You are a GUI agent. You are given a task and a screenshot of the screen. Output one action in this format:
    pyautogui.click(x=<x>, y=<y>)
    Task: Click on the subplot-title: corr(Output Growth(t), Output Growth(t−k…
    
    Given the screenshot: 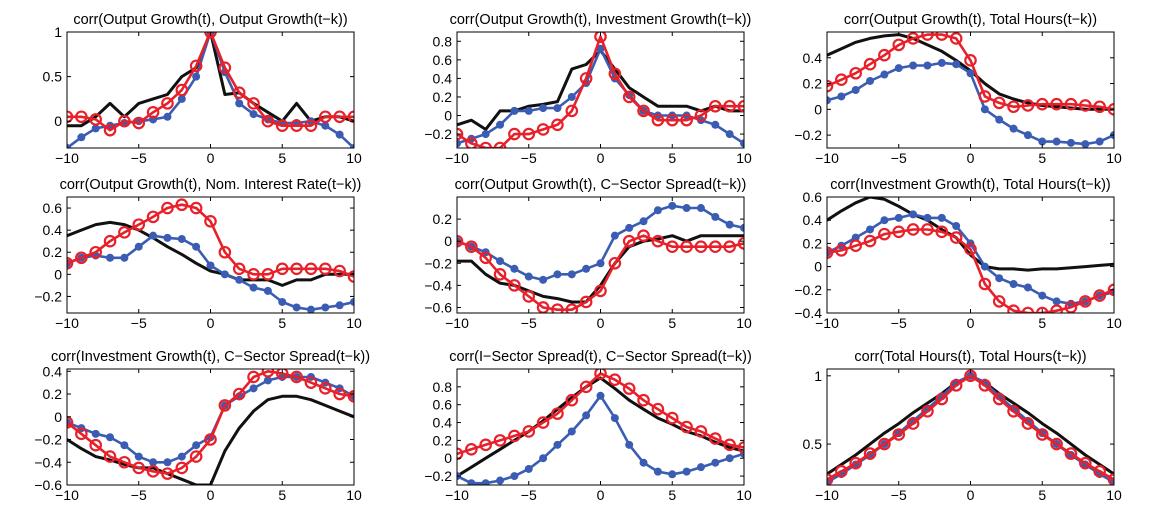 What is the action you would take?
    pyautogui.click(x=210, y=20)
    